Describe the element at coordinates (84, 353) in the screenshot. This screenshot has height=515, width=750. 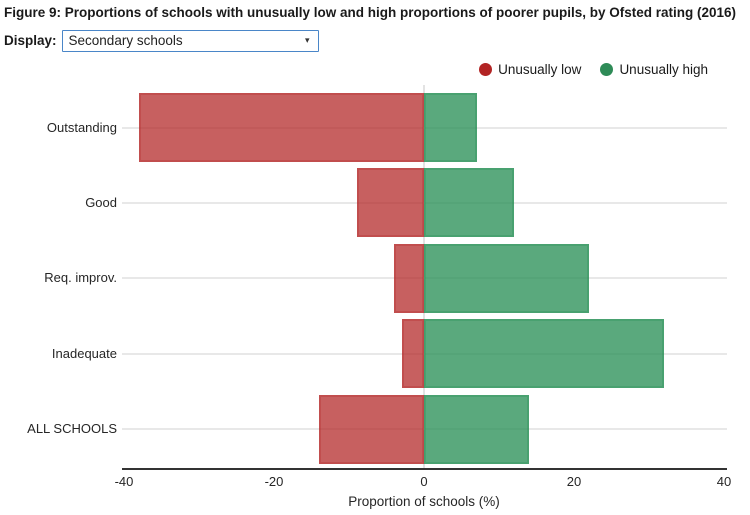
I see `category-label-inadequate: Inadequate` at that location.